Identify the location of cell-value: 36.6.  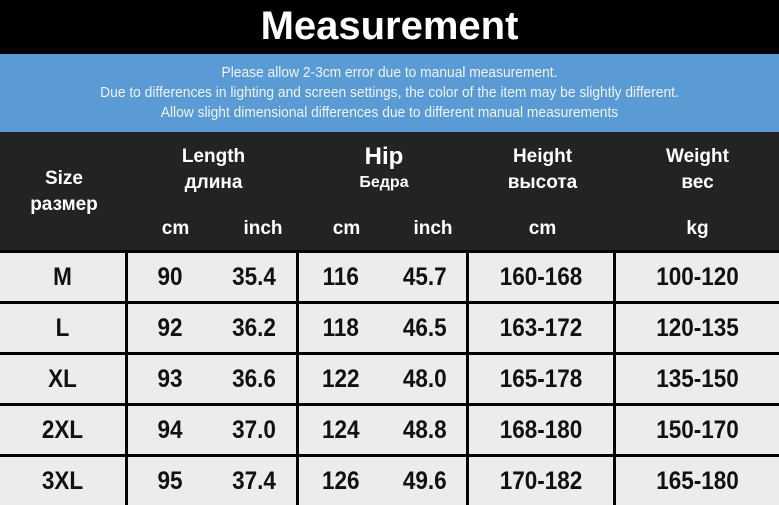
(254, 378).